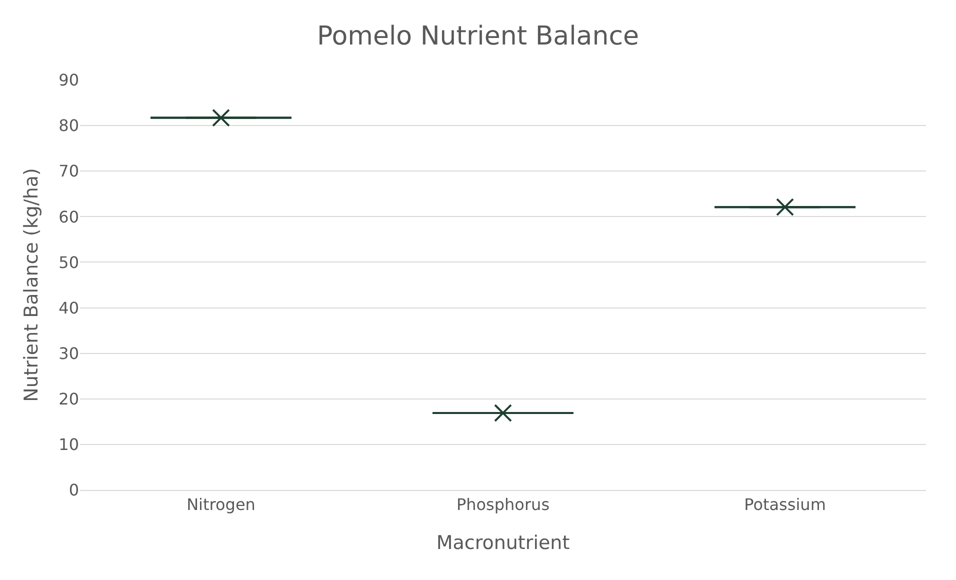  I want to click on y-tick-label: 30, so click(68, 353).